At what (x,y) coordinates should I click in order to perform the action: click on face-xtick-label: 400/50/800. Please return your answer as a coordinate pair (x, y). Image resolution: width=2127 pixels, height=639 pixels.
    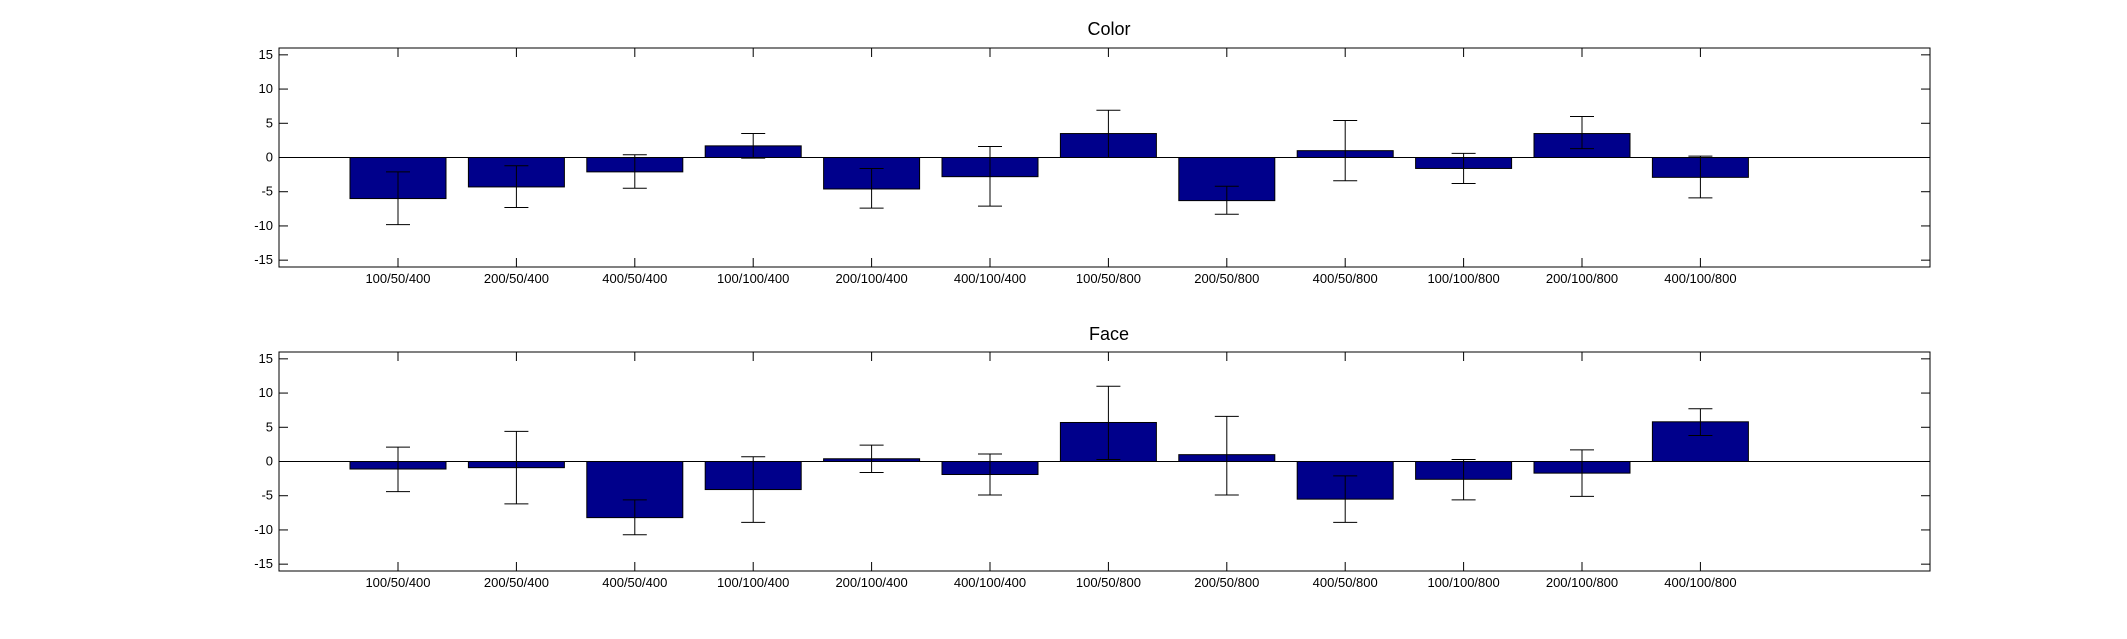
    Looking at the image, I should click on (1345, 582).